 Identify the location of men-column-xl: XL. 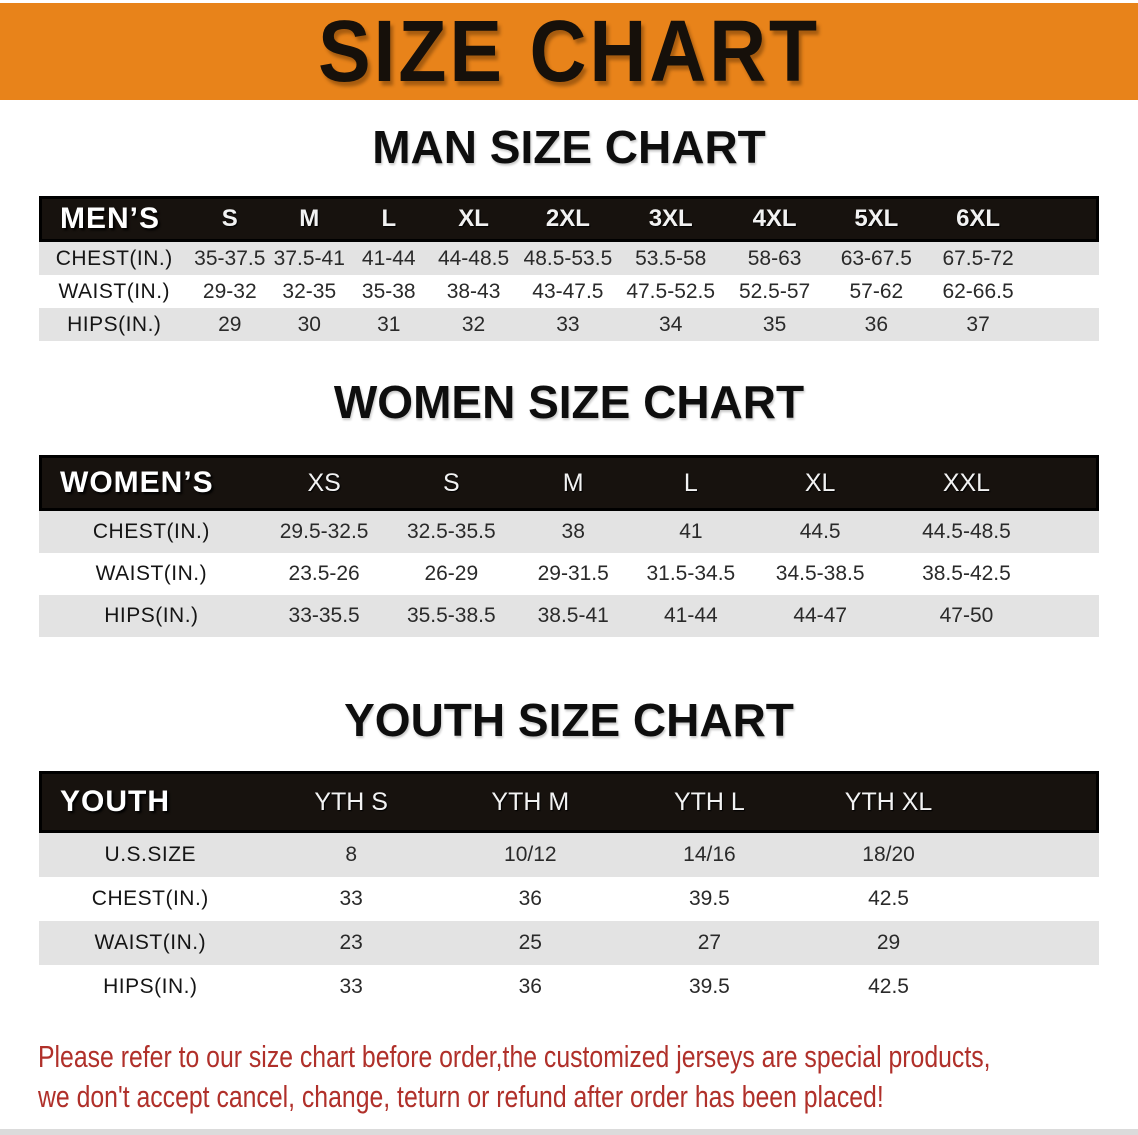
(474, 219).